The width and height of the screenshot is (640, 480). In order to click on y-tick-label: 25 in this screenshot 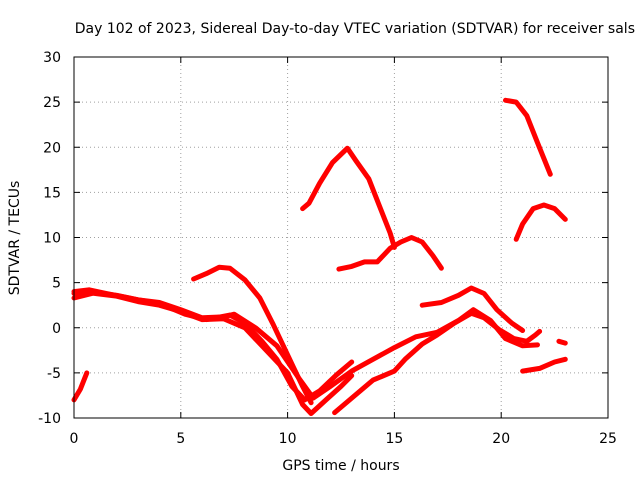, I will do `click(52, 103)`.